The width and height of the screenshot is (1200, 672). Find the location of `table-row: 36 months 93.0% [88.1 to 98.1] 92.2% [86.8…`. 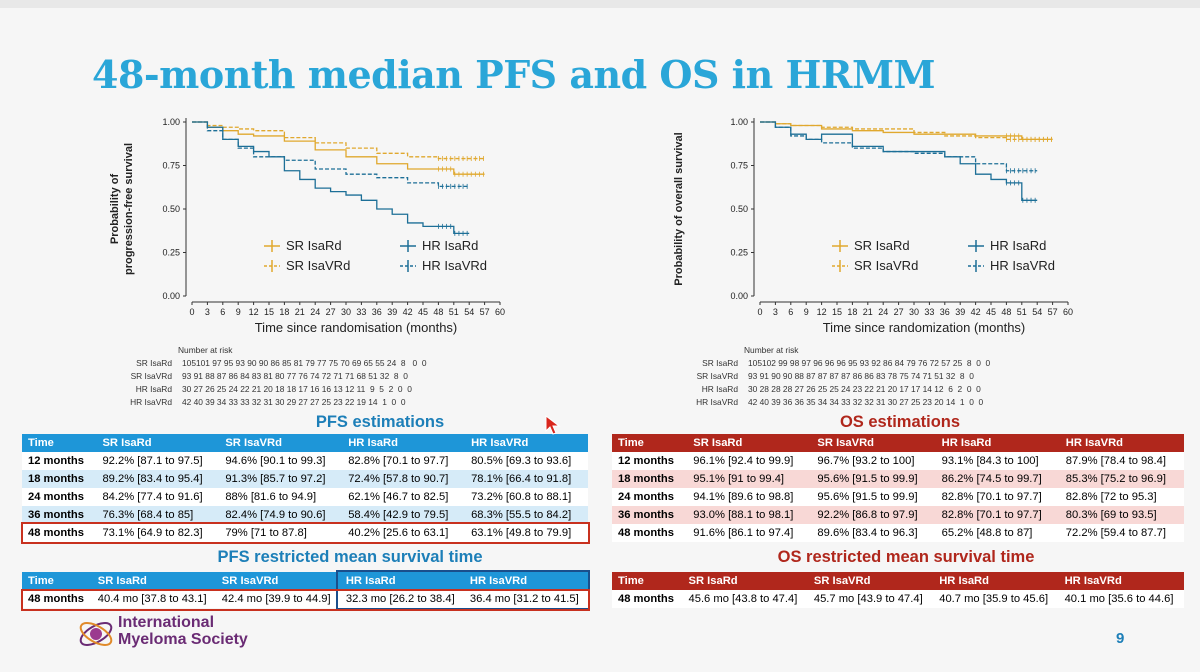

table-row: 36 months 93.0% [88.1 to 98.1] 92.2% [86.8… is located at coordinates (898, 515).